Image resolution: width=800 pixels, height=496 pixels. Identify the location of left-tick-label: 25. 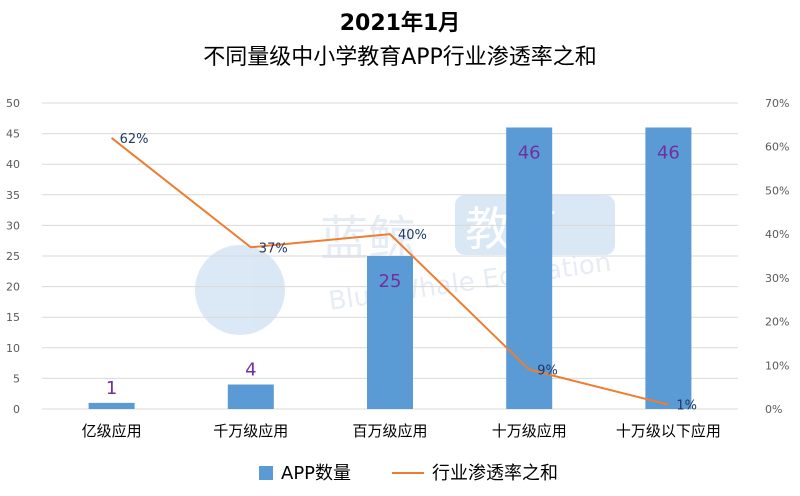
(13, 256).